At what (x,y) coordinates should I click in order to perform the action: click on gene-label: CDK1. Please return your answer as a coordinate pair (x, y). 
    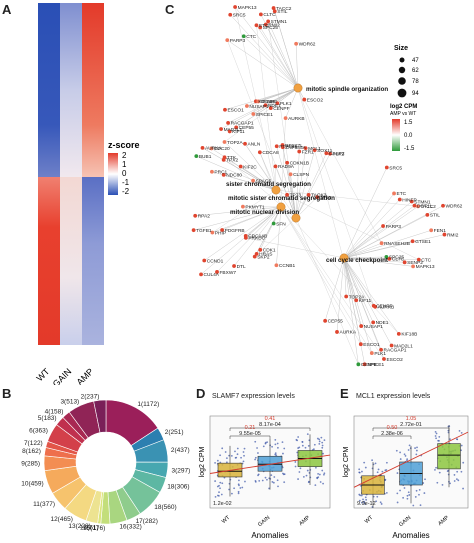
    Looking at the image, I should click on (269, 251).